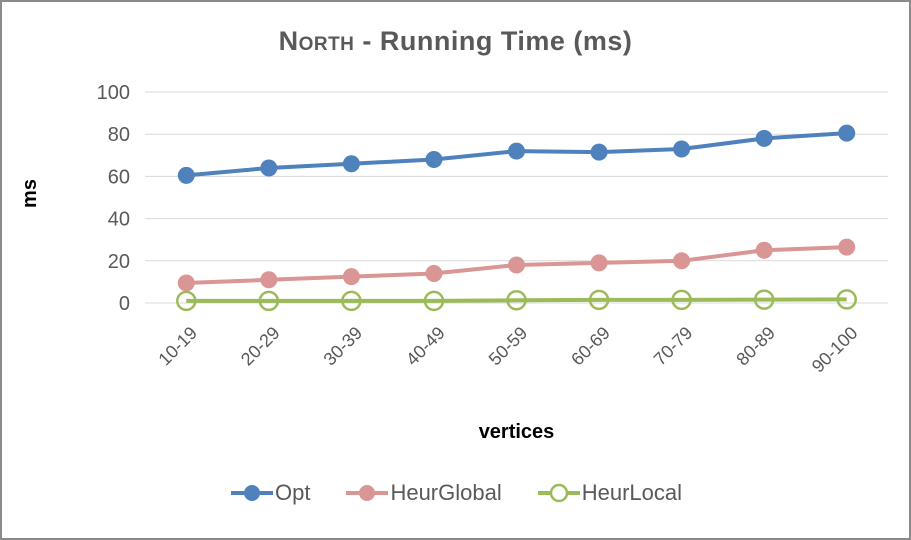 The height and width of the screenshot is (540, 911). I want to click on x-axis-title: vertices, so click(516, 432).